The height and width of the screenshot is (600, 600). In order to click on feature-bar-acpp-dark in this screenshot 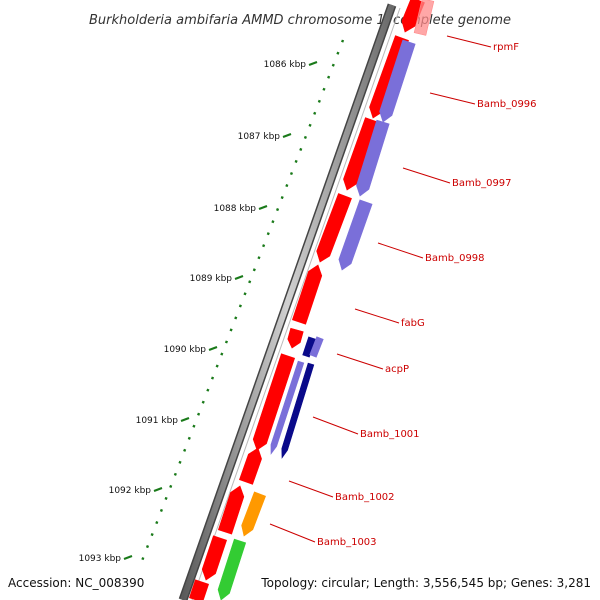, I will do `click(309, 347)`.